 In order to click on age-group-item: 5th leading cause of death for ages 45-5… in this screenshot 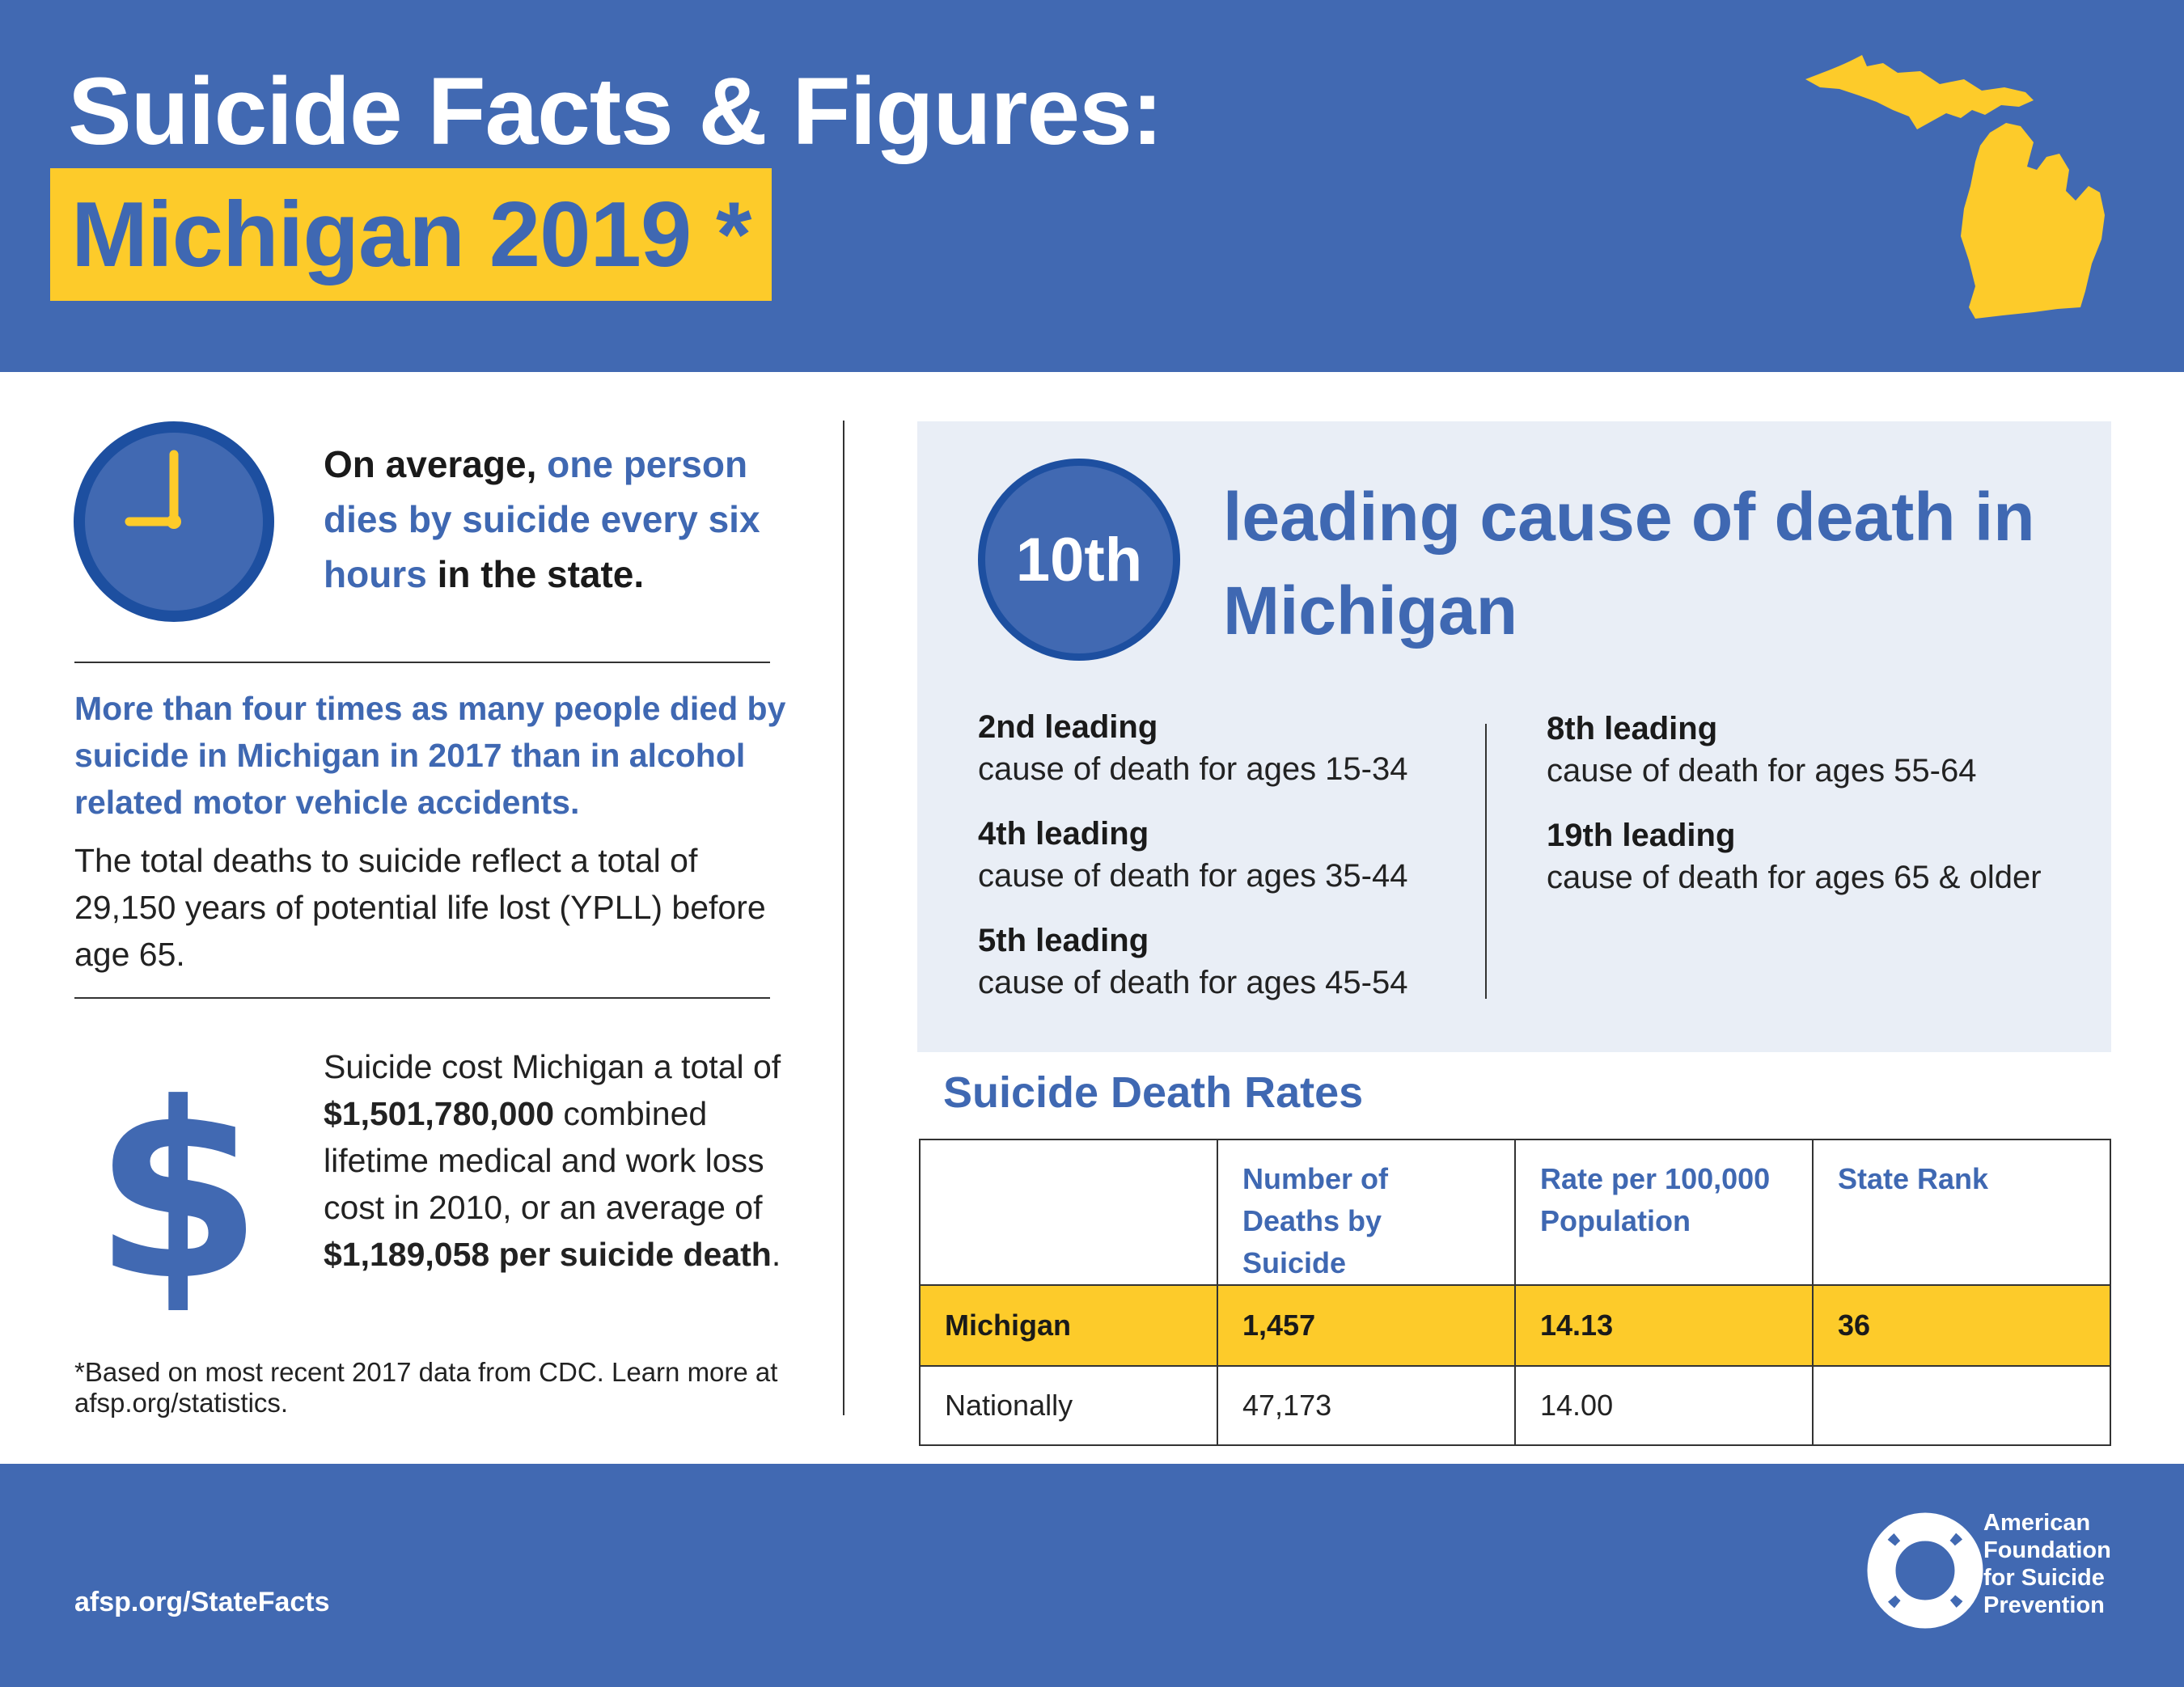, I will do `click(1253, 962)`.